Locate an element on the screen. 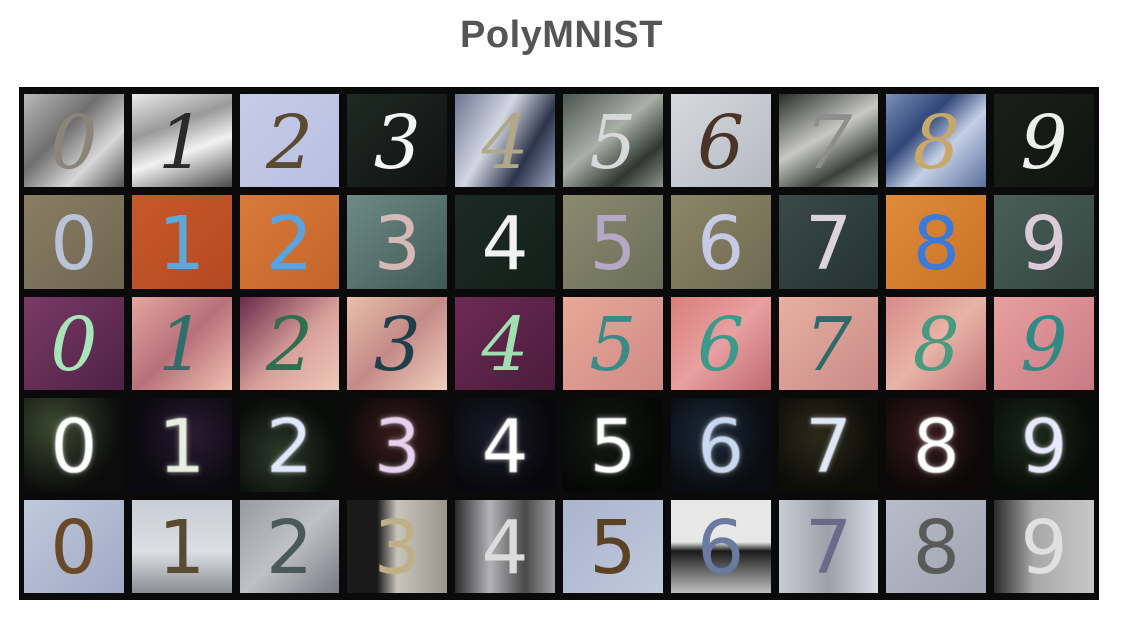  figure-title: PolyMNIST is located at coordinates (561, 35).